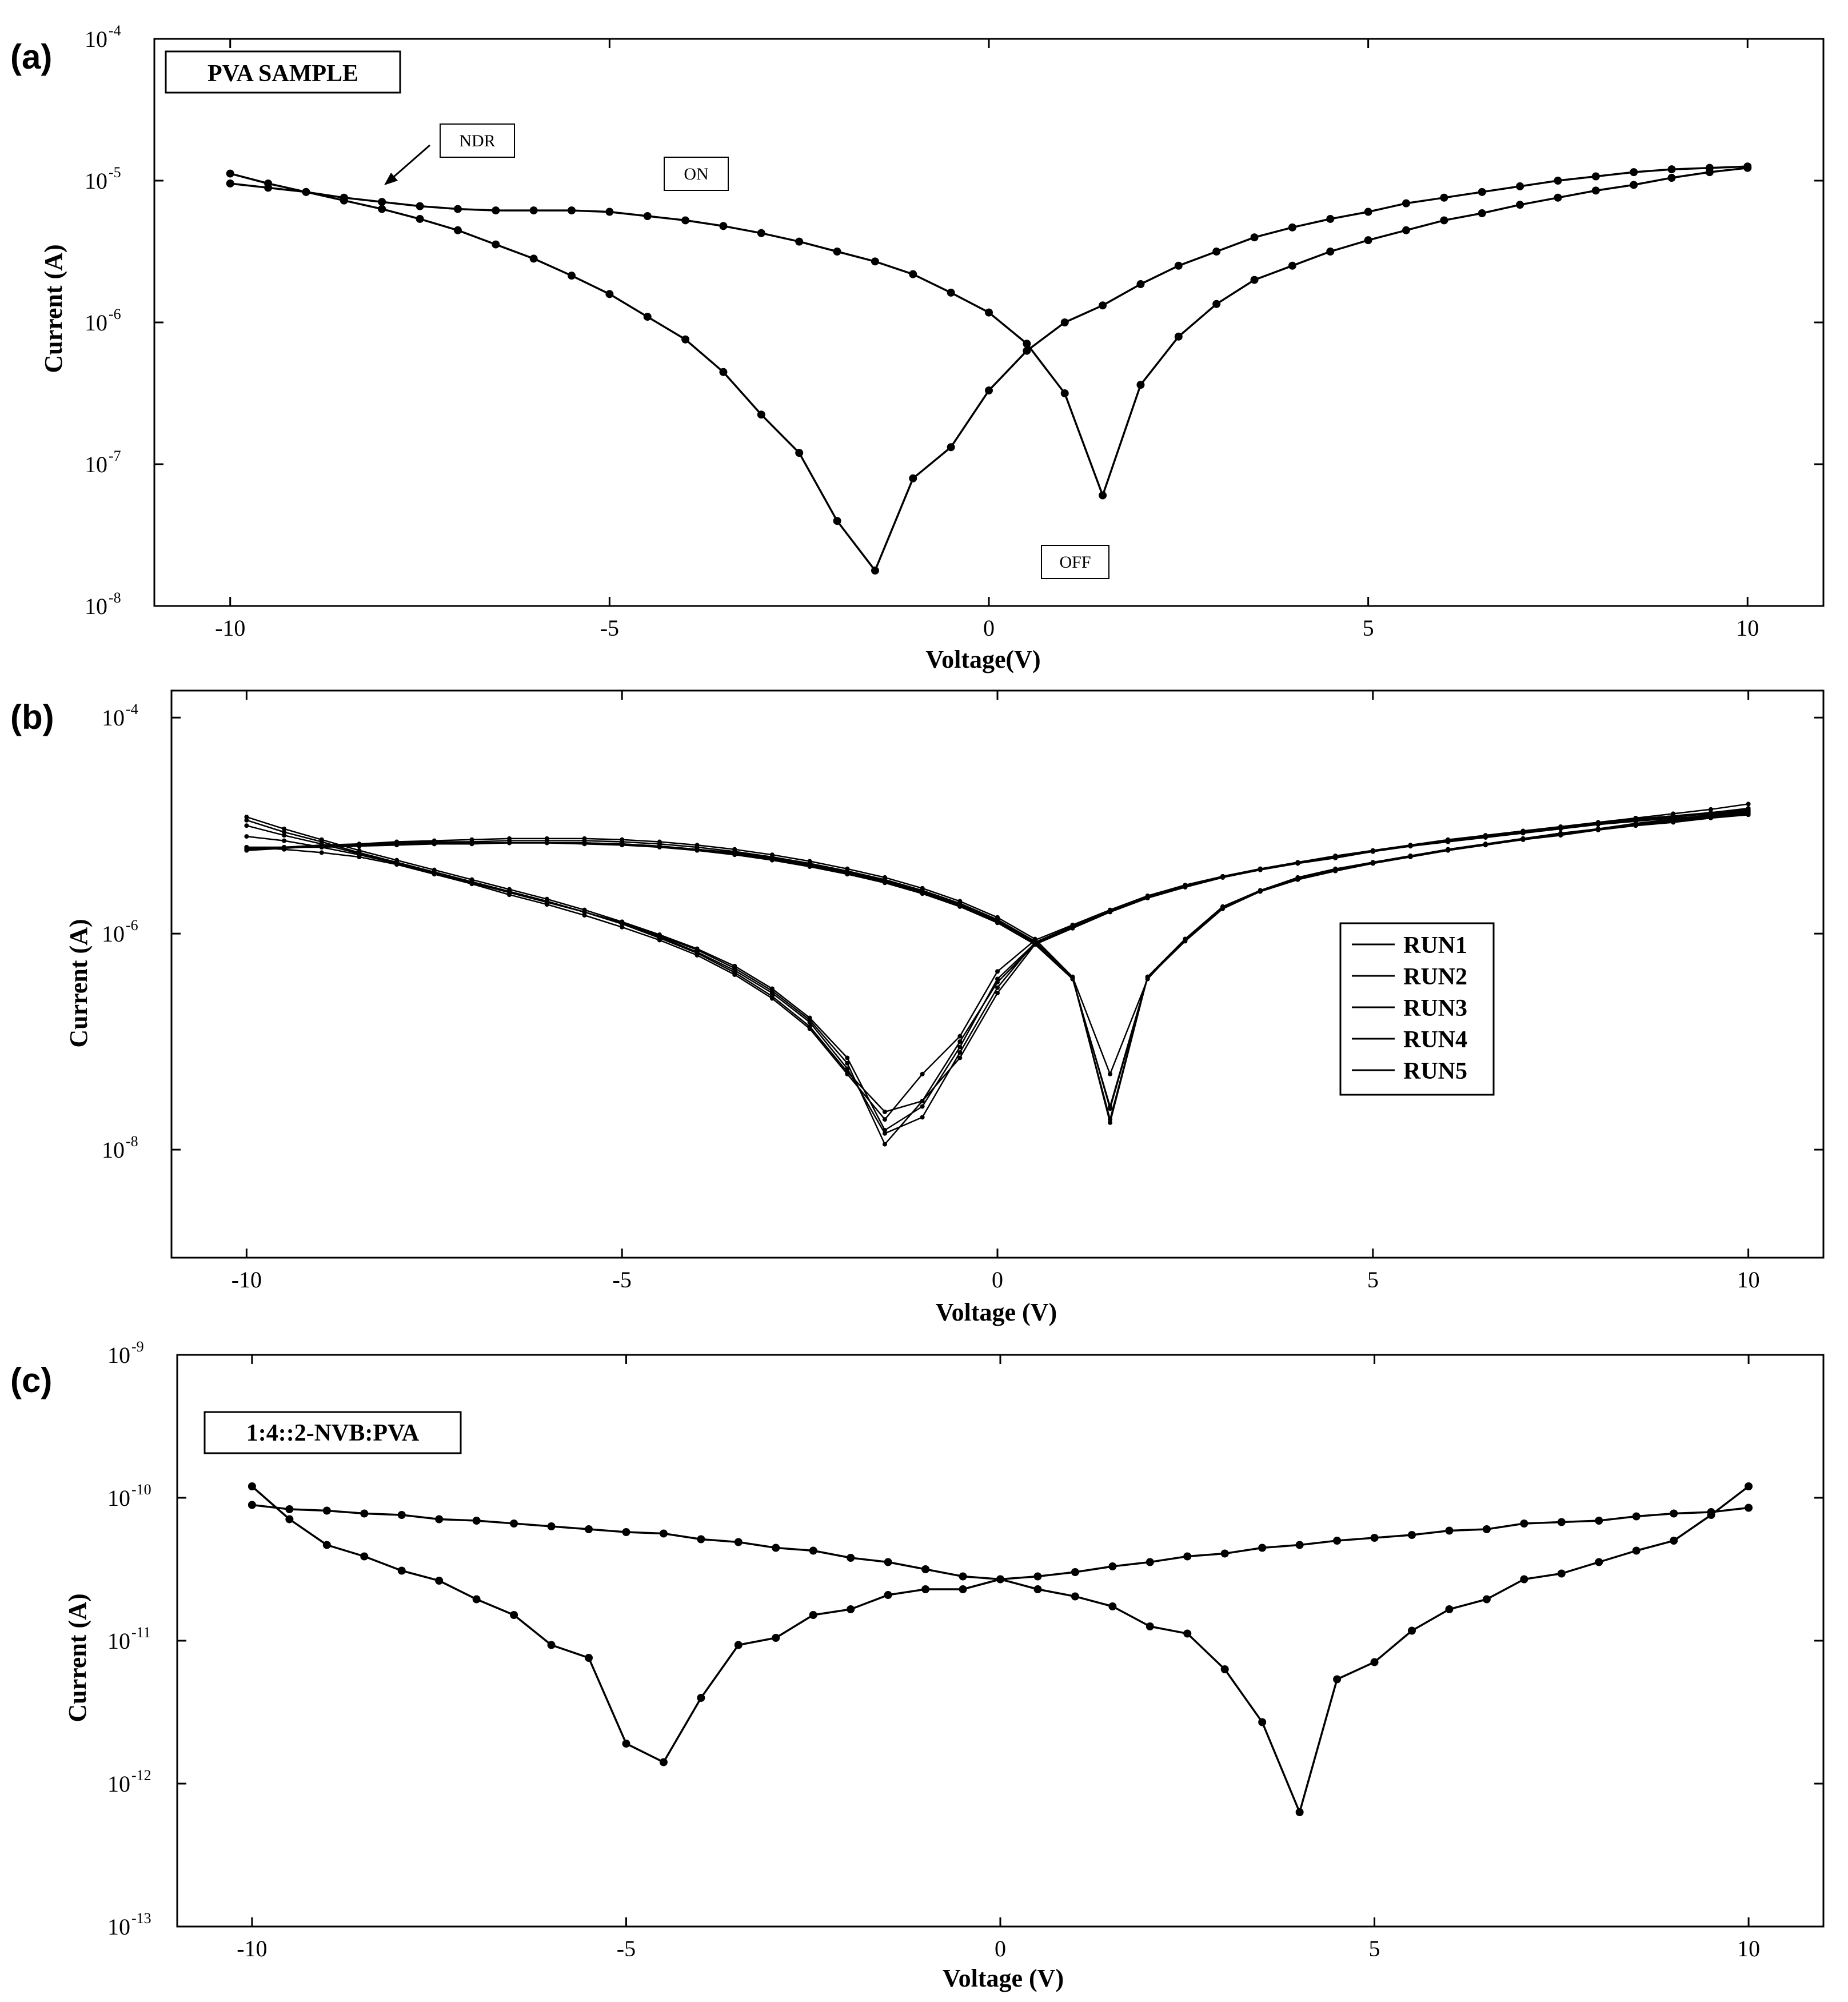 The image size is (1848, 2002). What do you see at coordinates (96, 323) in the screenshot?
I see `panel-a-ytick-label: 10` at bounding box center [96, 323].